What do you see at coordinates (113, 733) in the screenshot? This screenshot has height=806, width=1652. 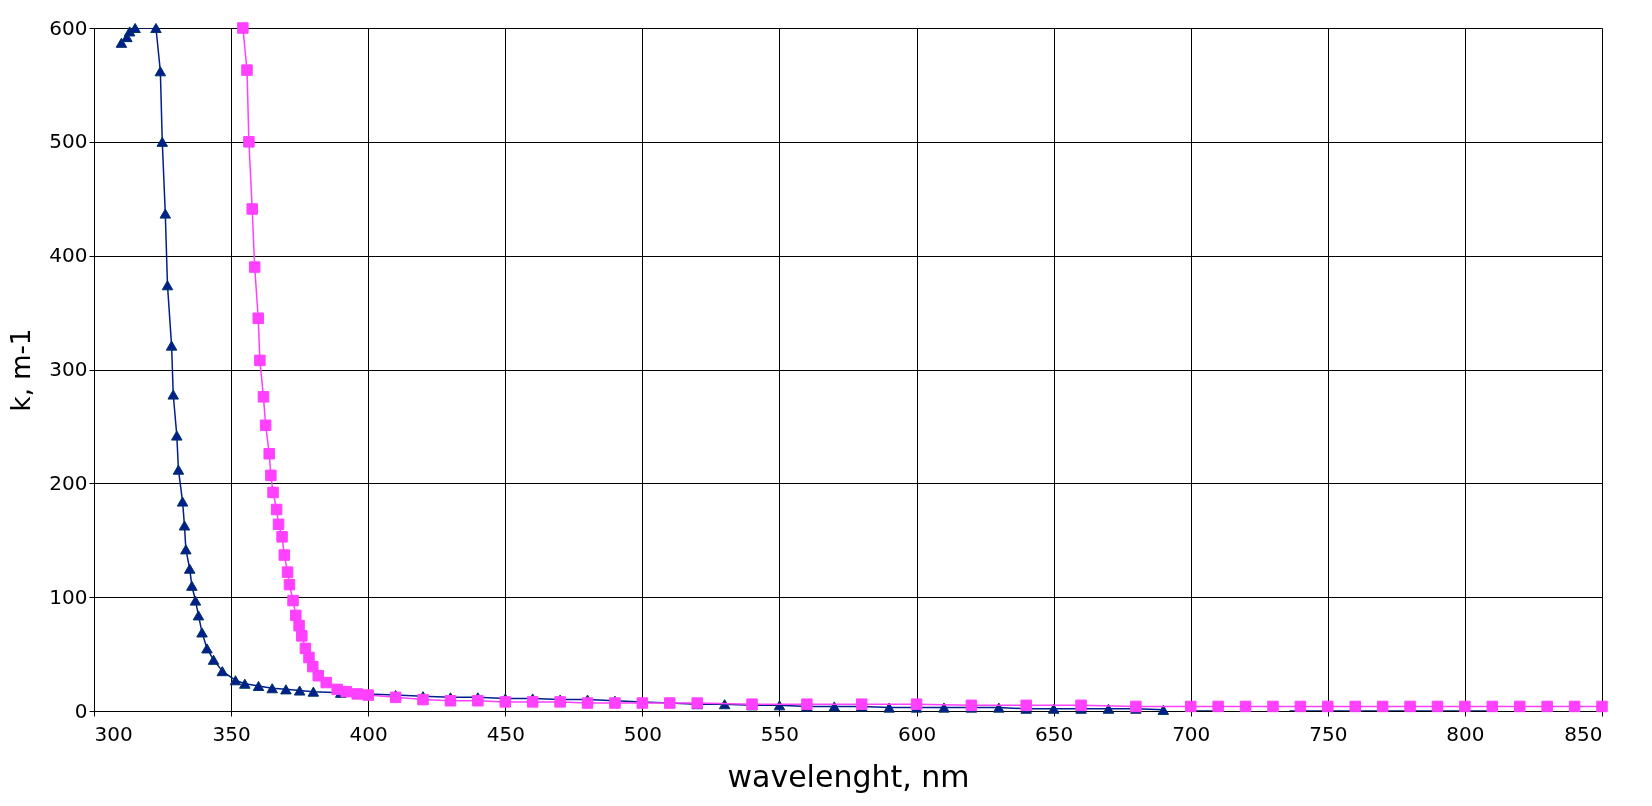 I see `x-tick-label: 300` at bounding box center [113, 733].